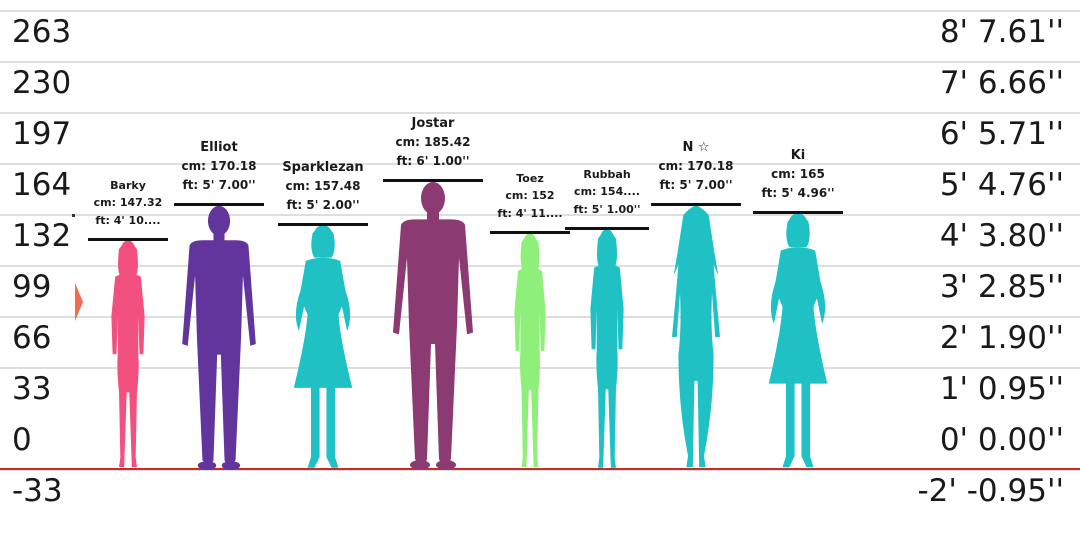 The image size is (1080, 533). Describe the element at coordinates (37, 491) in the screenshot. I see `tick-label-cm: -33` at that location.